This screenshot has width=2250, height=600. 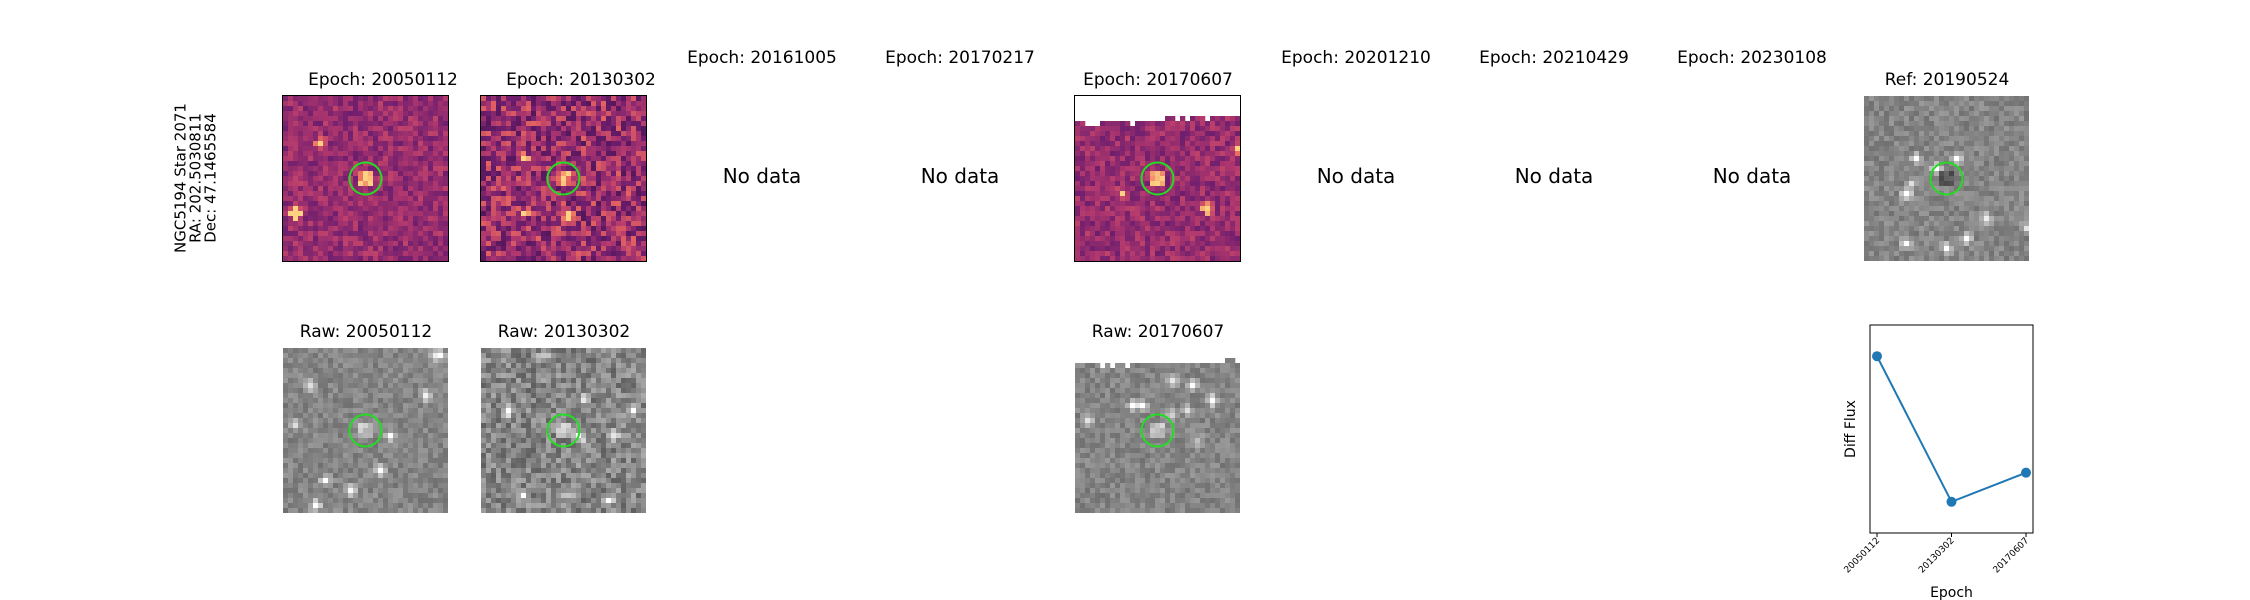 I want to click on light-curve-chart: 20050112 20130302 20170607 Epoch Diff Flux, so click(x=2000, y=459).